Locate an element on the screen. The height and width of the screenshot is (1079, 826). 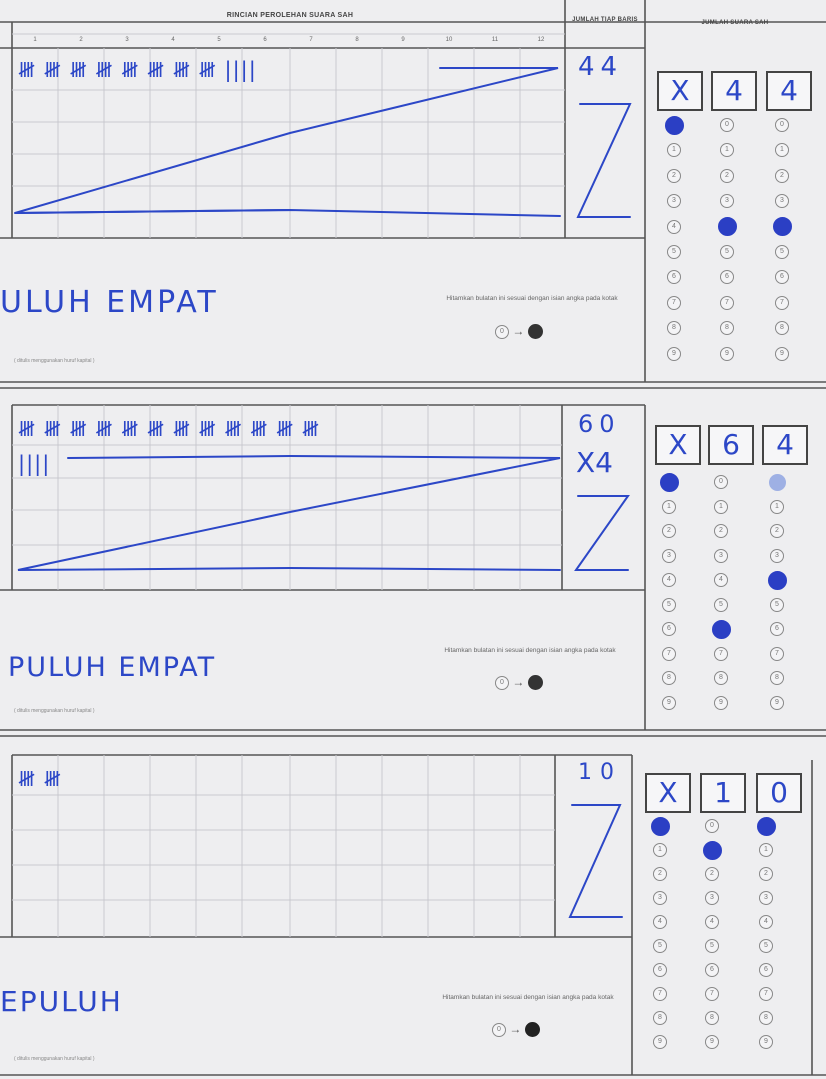
digit-box-2b: 6 is located at coordinates (731, 445).